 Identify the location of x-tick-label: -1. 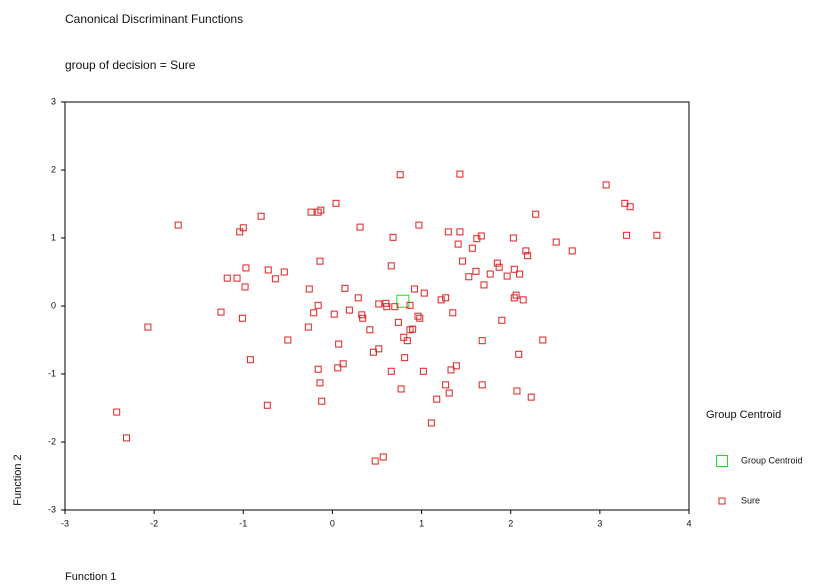
(243, 523).